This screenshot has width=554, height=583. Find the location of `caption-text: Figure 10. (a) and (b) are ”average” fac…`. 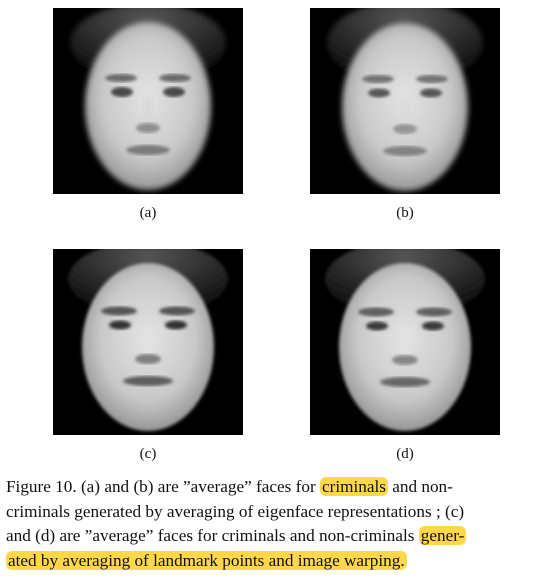

caption-text: Figure 10. (a) and (b) are ”average” fac… is located at coordinates (163, 486).